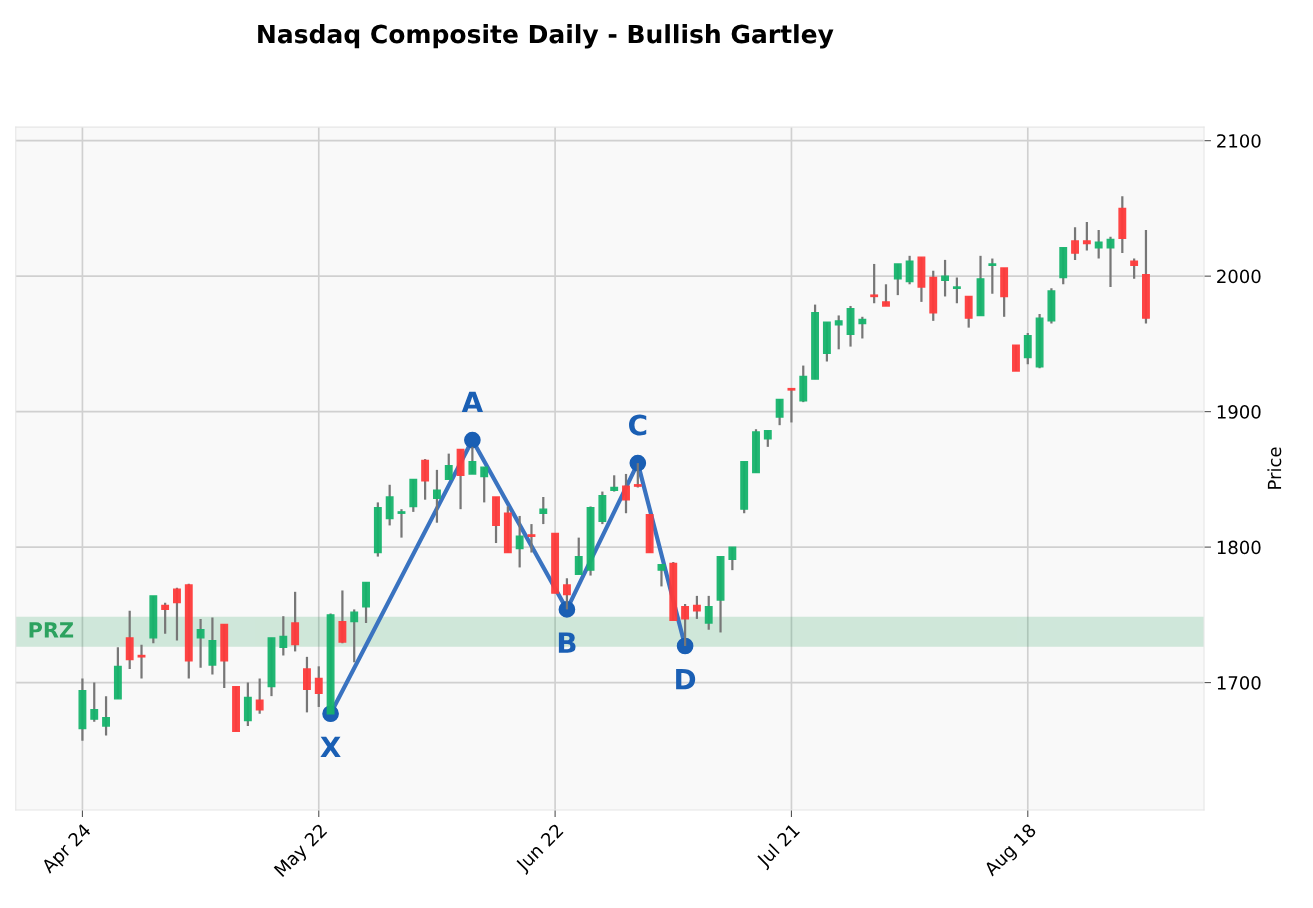  What do you see at coordinates (779, 846) in the screenshot?
I see `x-tick-label: Jul 21` at bounding box center [779, 846].